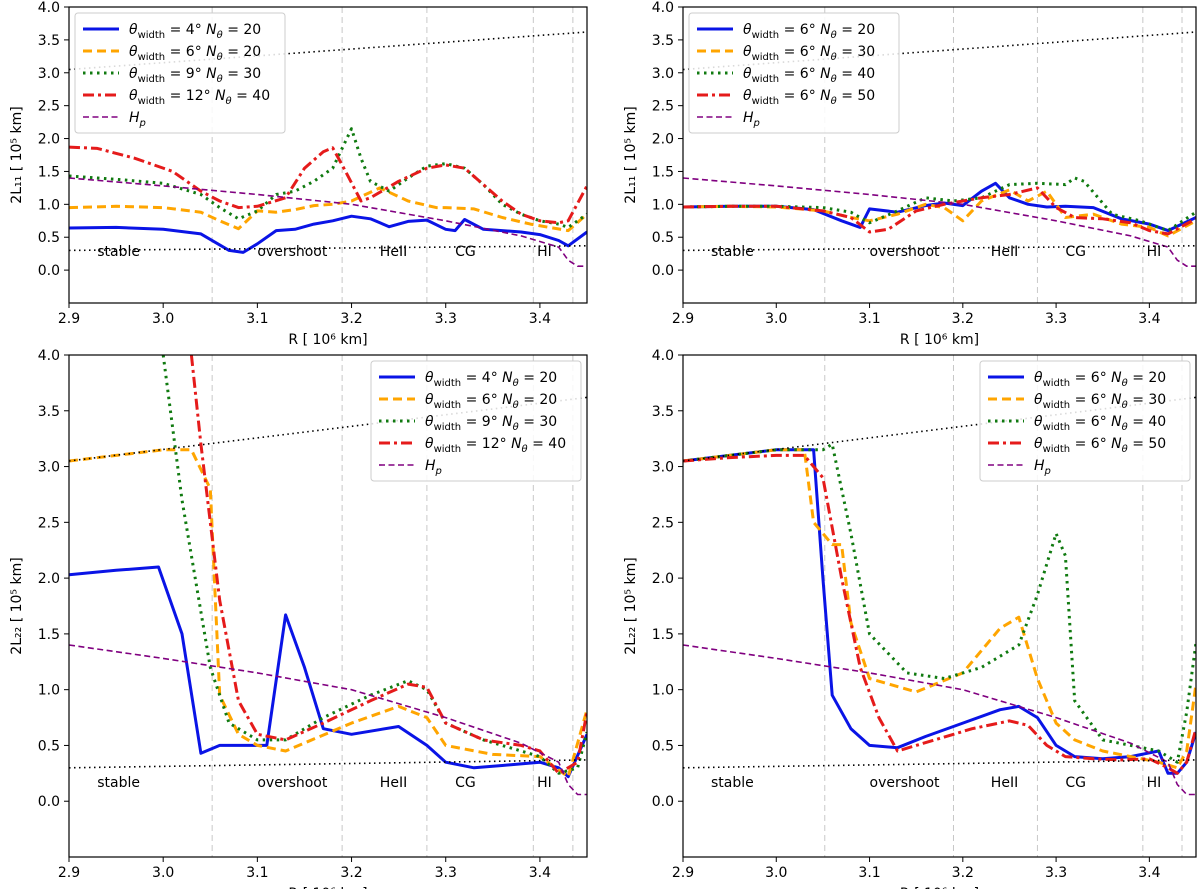 The width and height of the screenshot is (1200, 894). Describe the element at coordinates (663, 579) in the screenshot. I see `y-tick-label: 2.0` at that location.